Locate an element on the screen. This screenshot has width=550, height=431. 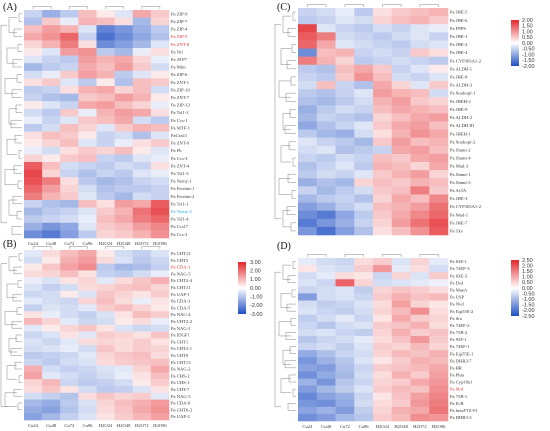
row-label: Pa Ccs-3 is located at coordinates (179, 158).